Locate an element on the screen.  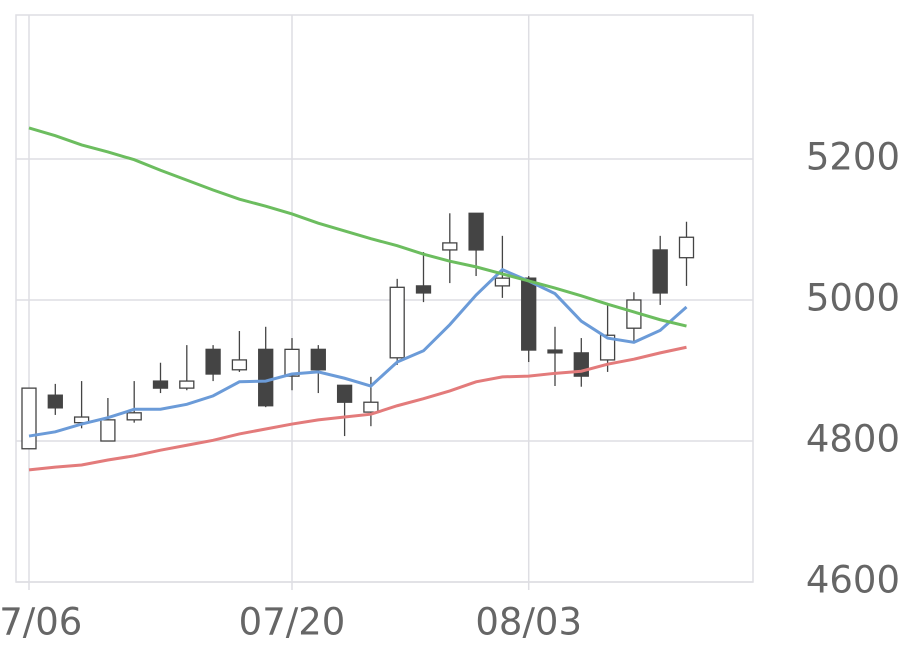
y-tick-label: 4800 is located at coordinates (853, 439).